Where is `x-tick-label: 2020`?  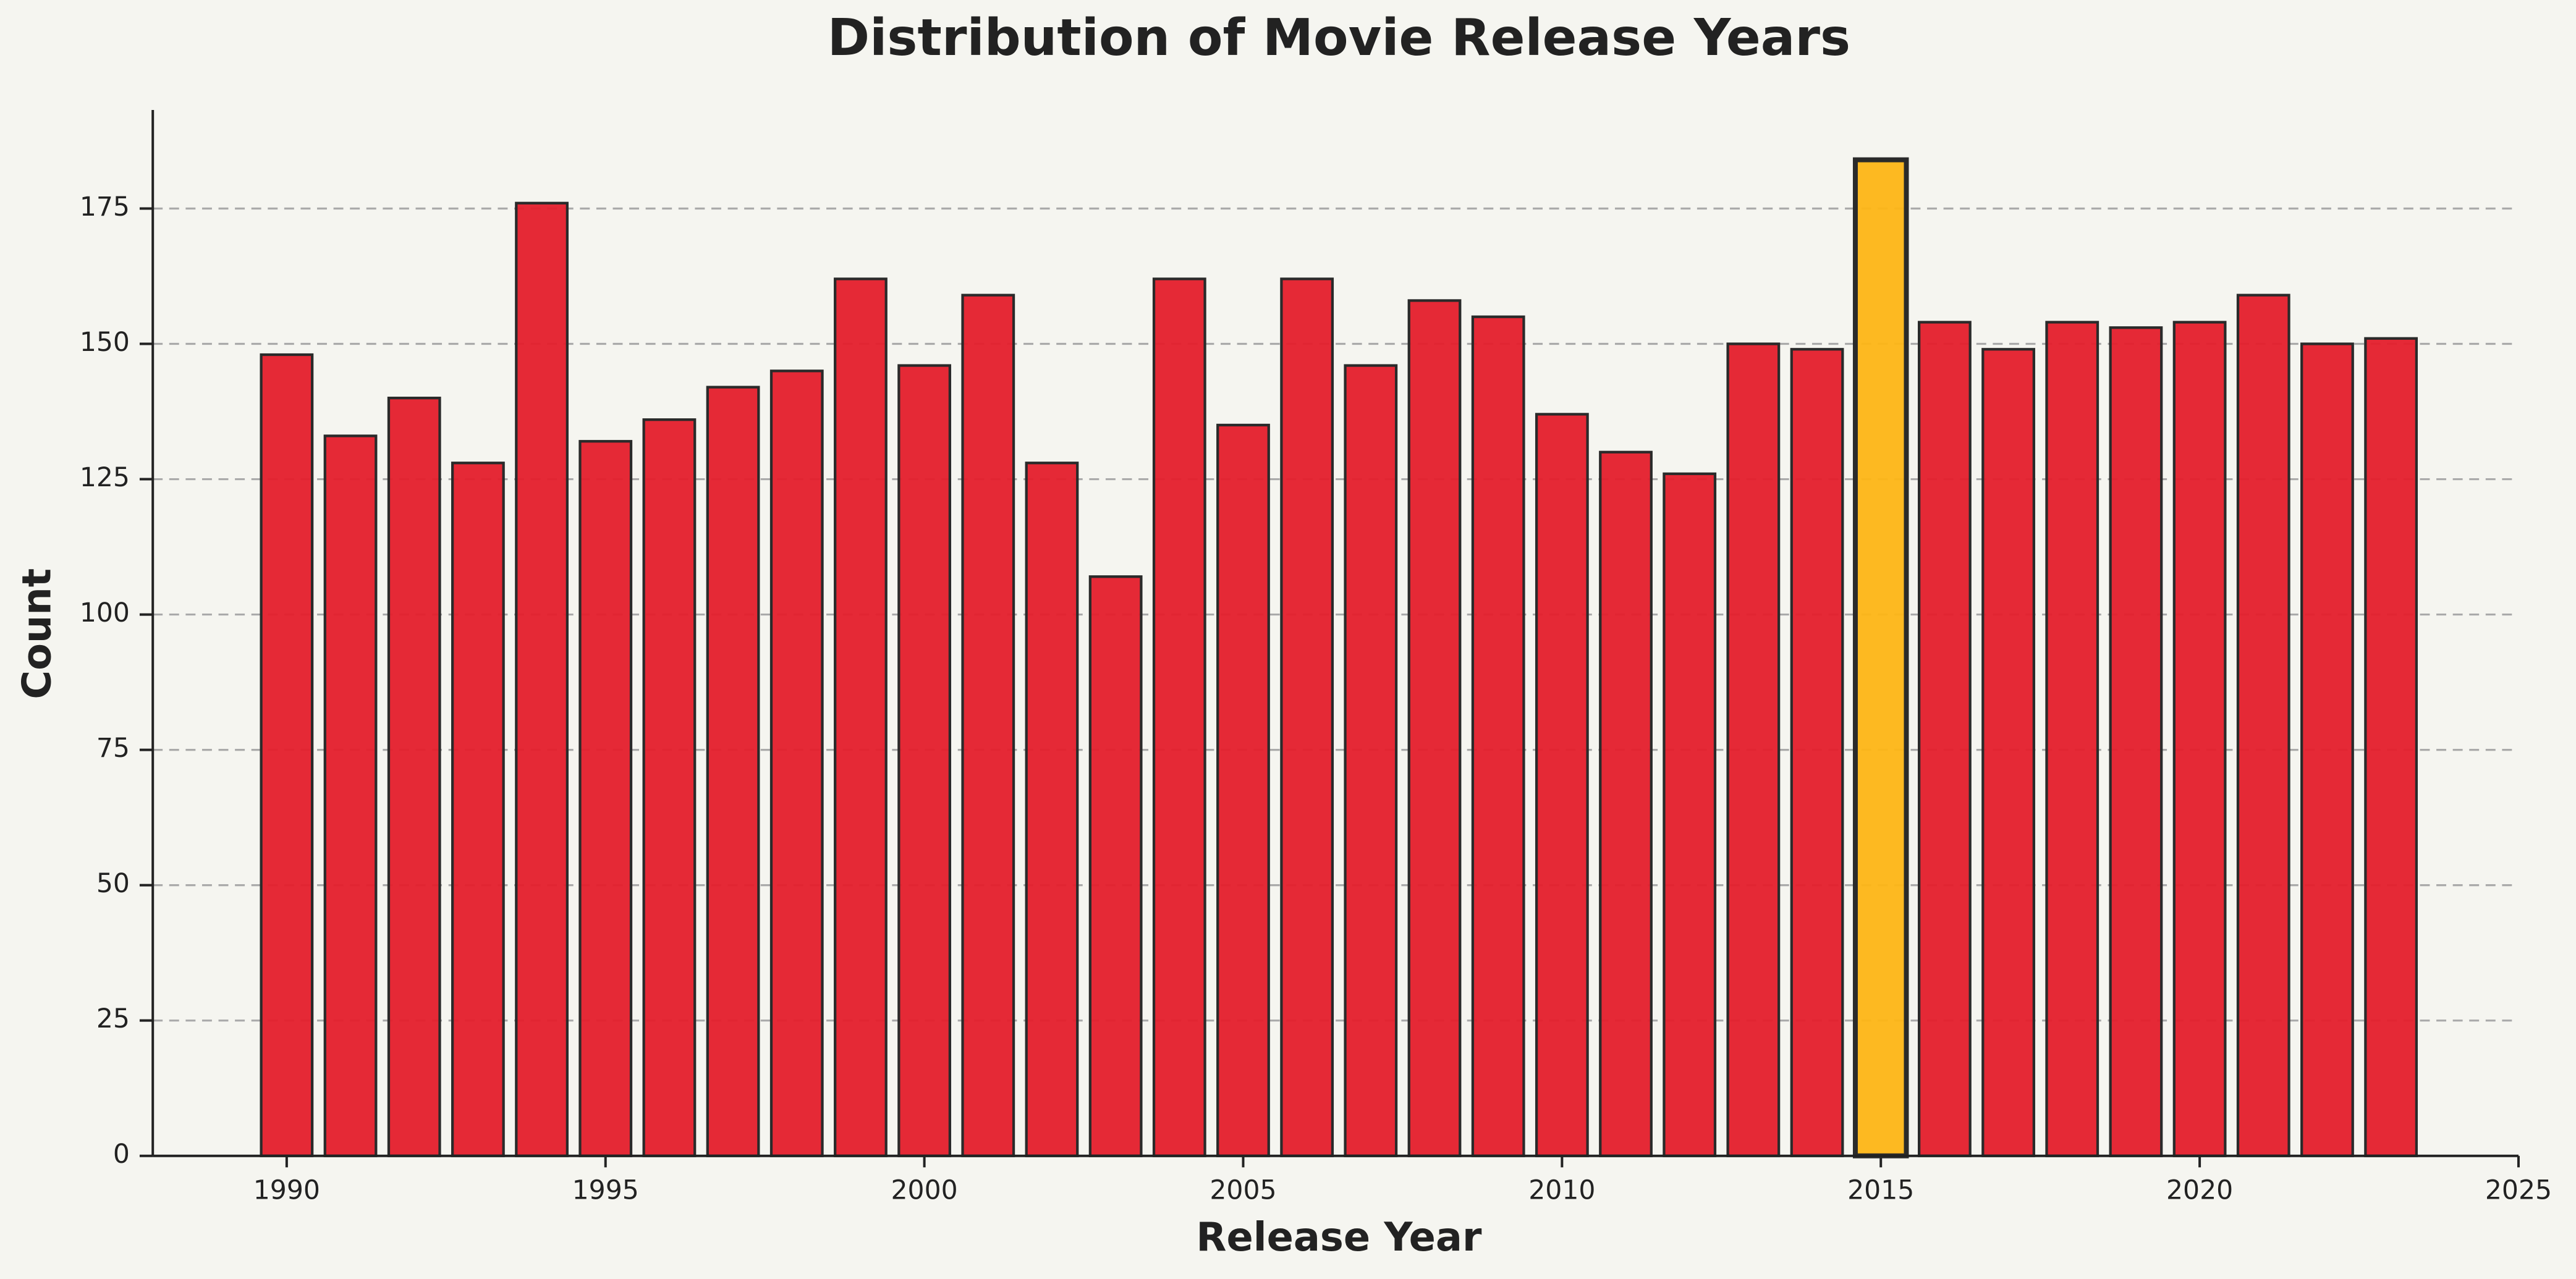
x-tick-label: 2020 is located at coordinates (2199, 1191).